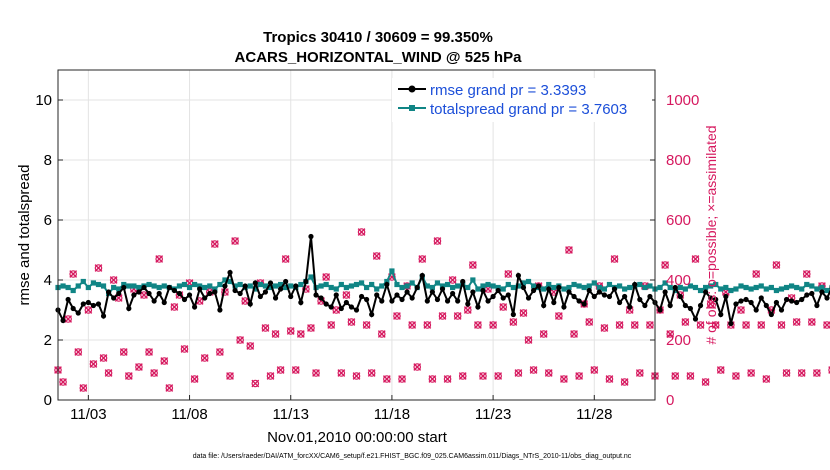 The width and height of the screenshot is (830, 470). I want to click on y-right-tick-label: 600, so click(678, 220).